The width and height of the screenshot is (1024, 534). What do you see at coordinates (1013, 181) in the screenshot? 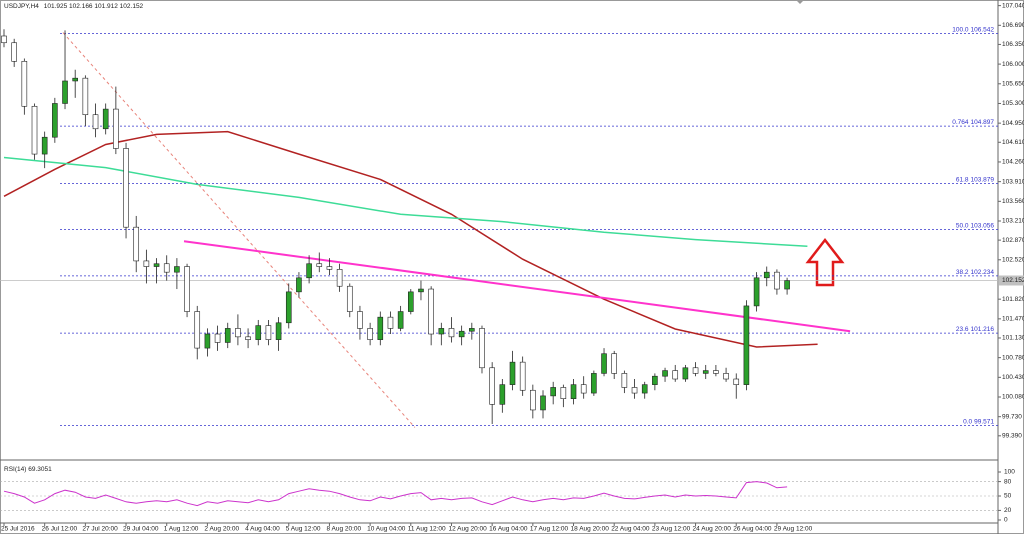
I see `y-tick-label: 103.910` at bounding box center [1013, 181].